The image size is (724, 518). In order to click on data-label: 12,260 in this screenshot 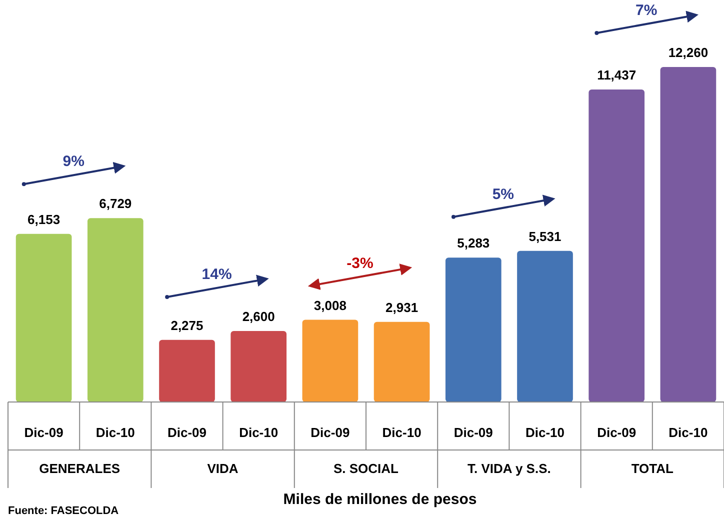, I will do `click(688, 52)`.